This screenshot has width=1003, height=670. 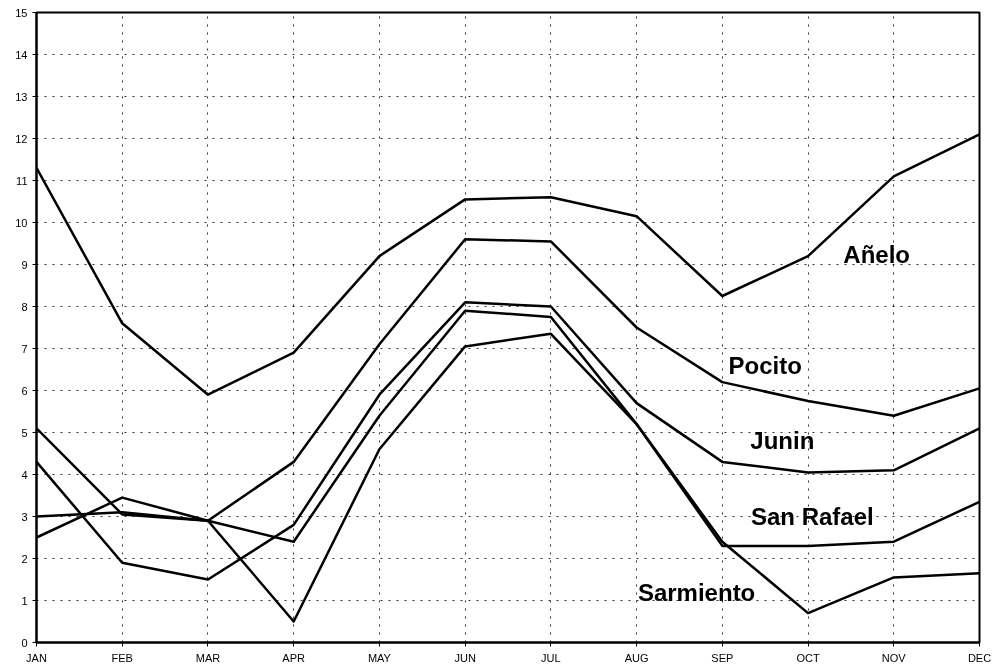 What do you see at coordinates (24, 264) in the screenshot?
I see `y-tick-label: 9` at bounding box center [24, 264].